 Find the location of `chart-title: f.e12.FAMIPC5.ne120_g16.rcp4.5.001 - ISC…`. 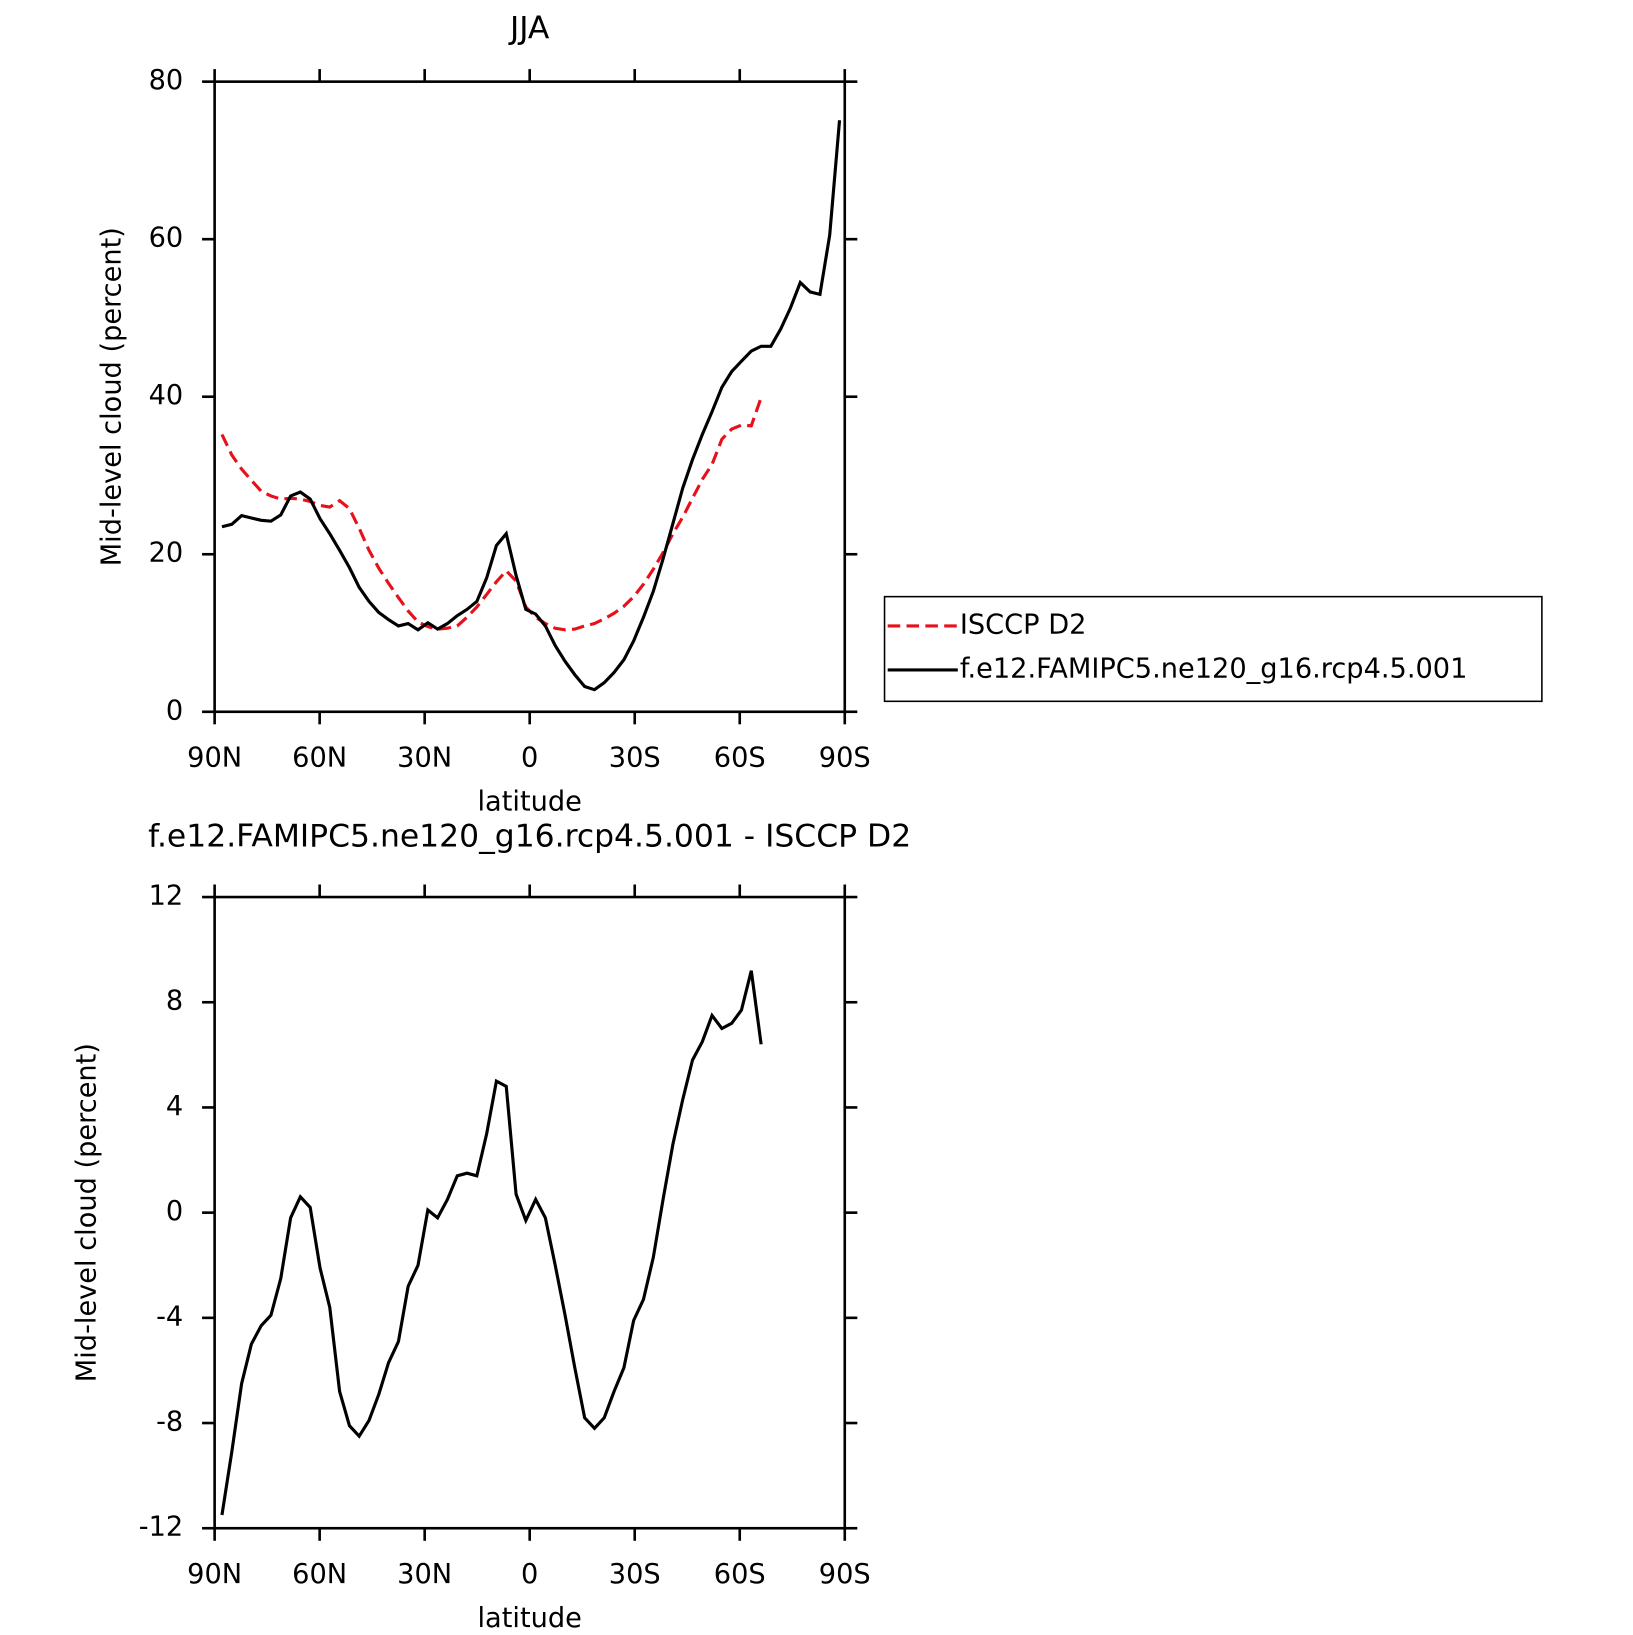

chart-title: f.e12.FAMIPC5.ne120_g16.rcp4.5.001 - ISC… is located at coordinates (529, 836).